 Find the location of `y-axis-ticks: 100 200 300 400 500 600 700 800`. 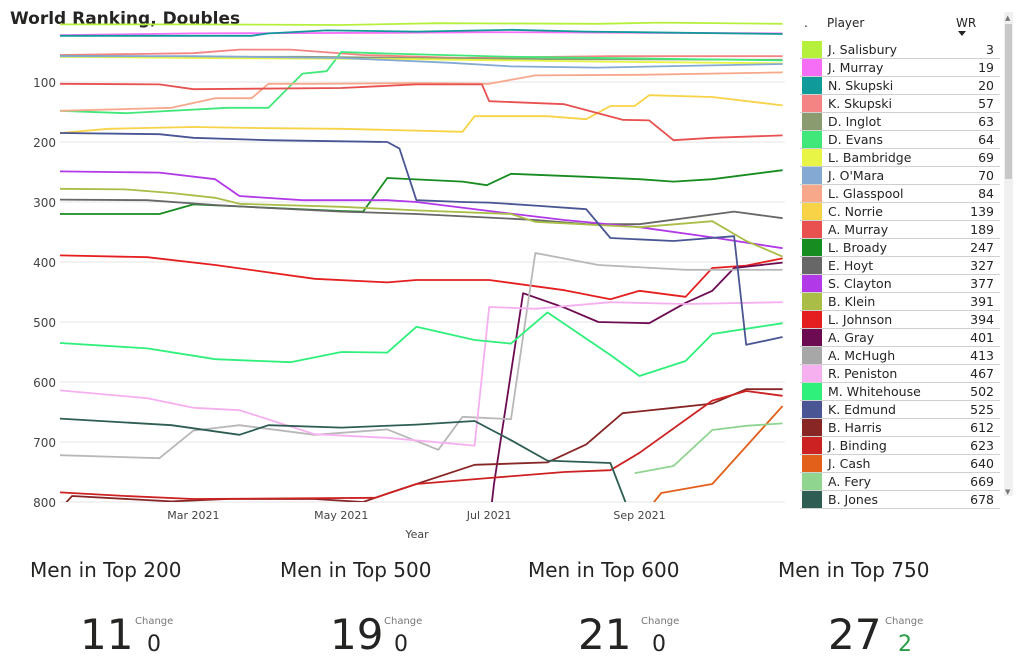

y-axis-ticks: 100 200 300 400 500 600 700 800 is located at coordinates (44, 293).